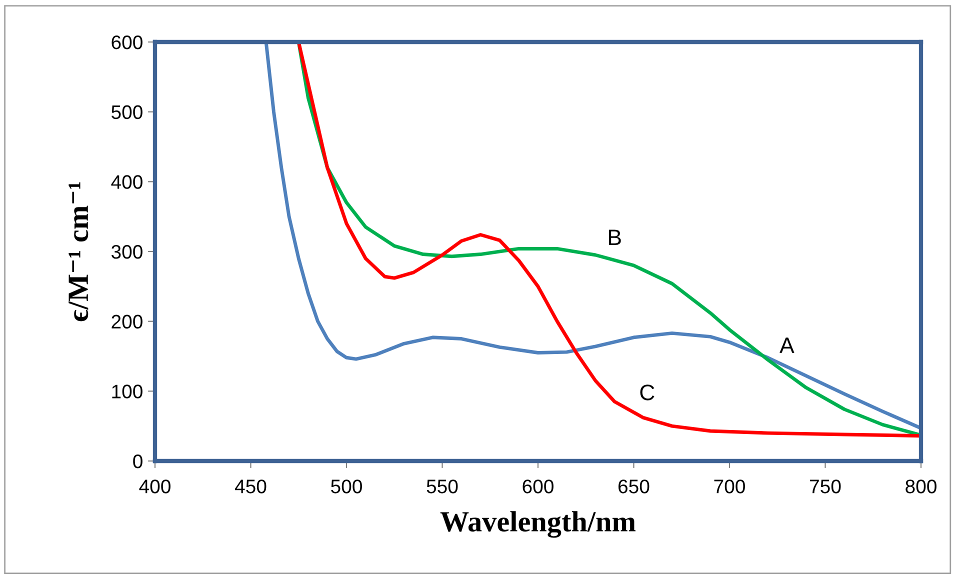  Describe the element at coordinates (137, 461) in the screenshot. I see `y-tick-label: 0` at that location.